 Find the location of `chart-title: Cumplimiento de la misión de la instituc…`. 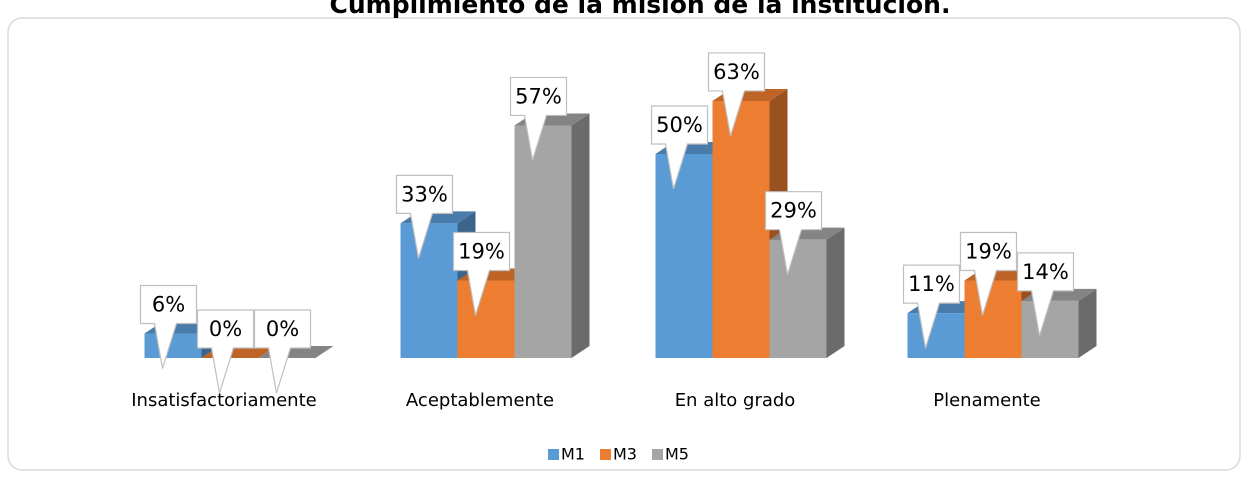

chart-title: Cumplimiento de la misión de la instituc… is located at coordinates (640, 9).